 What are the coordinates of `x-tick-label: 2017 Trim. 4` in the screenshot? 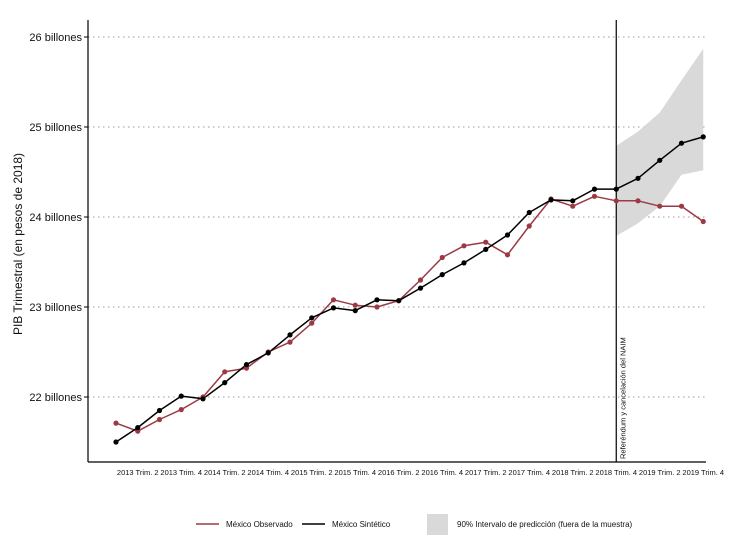 It's located at (529, 472).